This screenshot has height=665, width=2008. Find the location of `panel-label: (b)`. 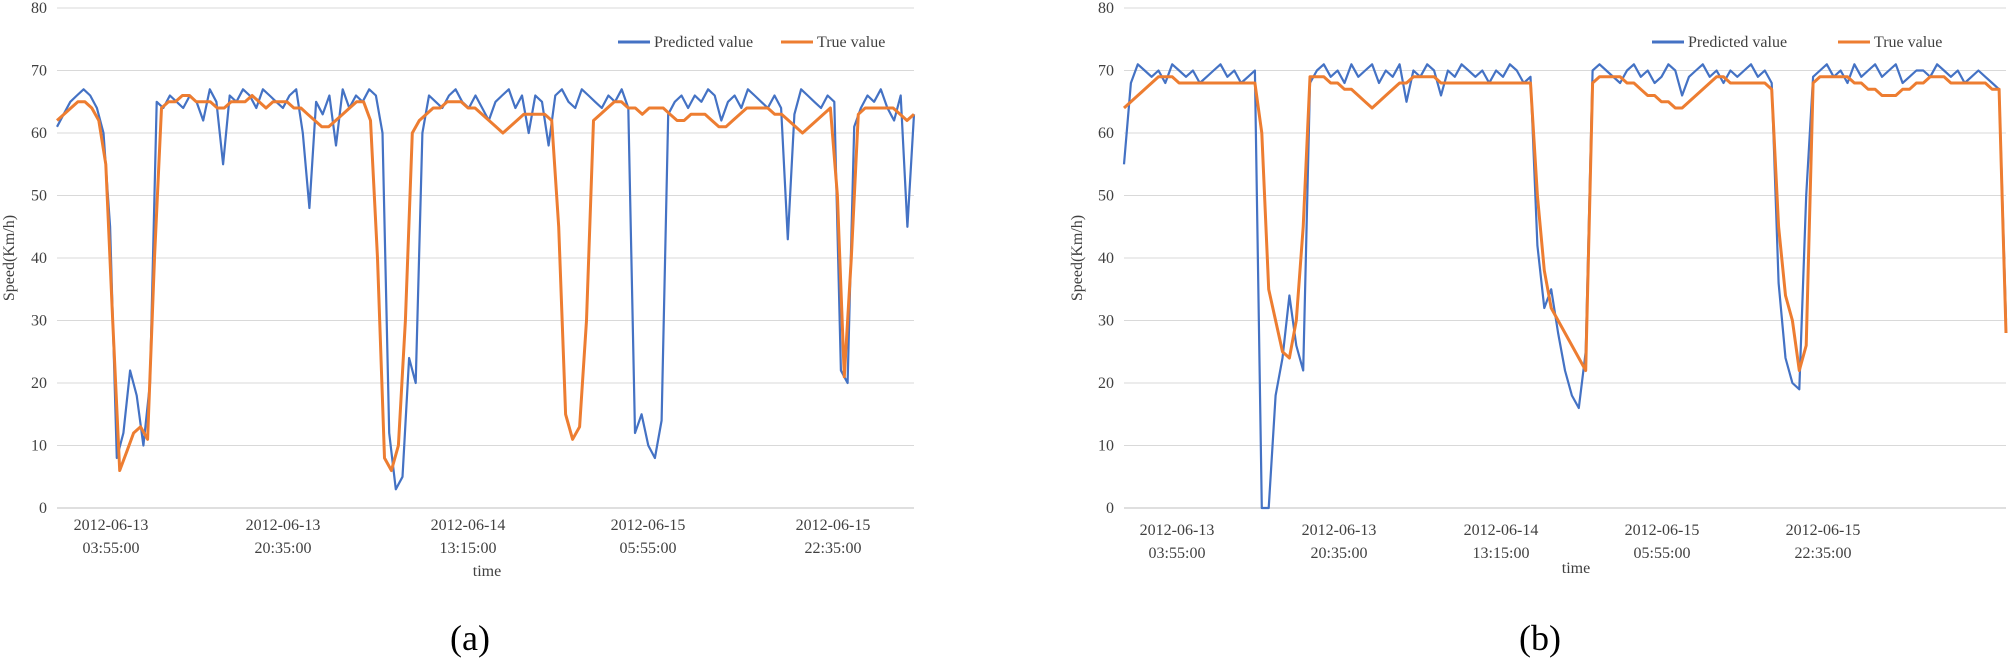

panel-label: (b) is located at coordinates (1540, 638).